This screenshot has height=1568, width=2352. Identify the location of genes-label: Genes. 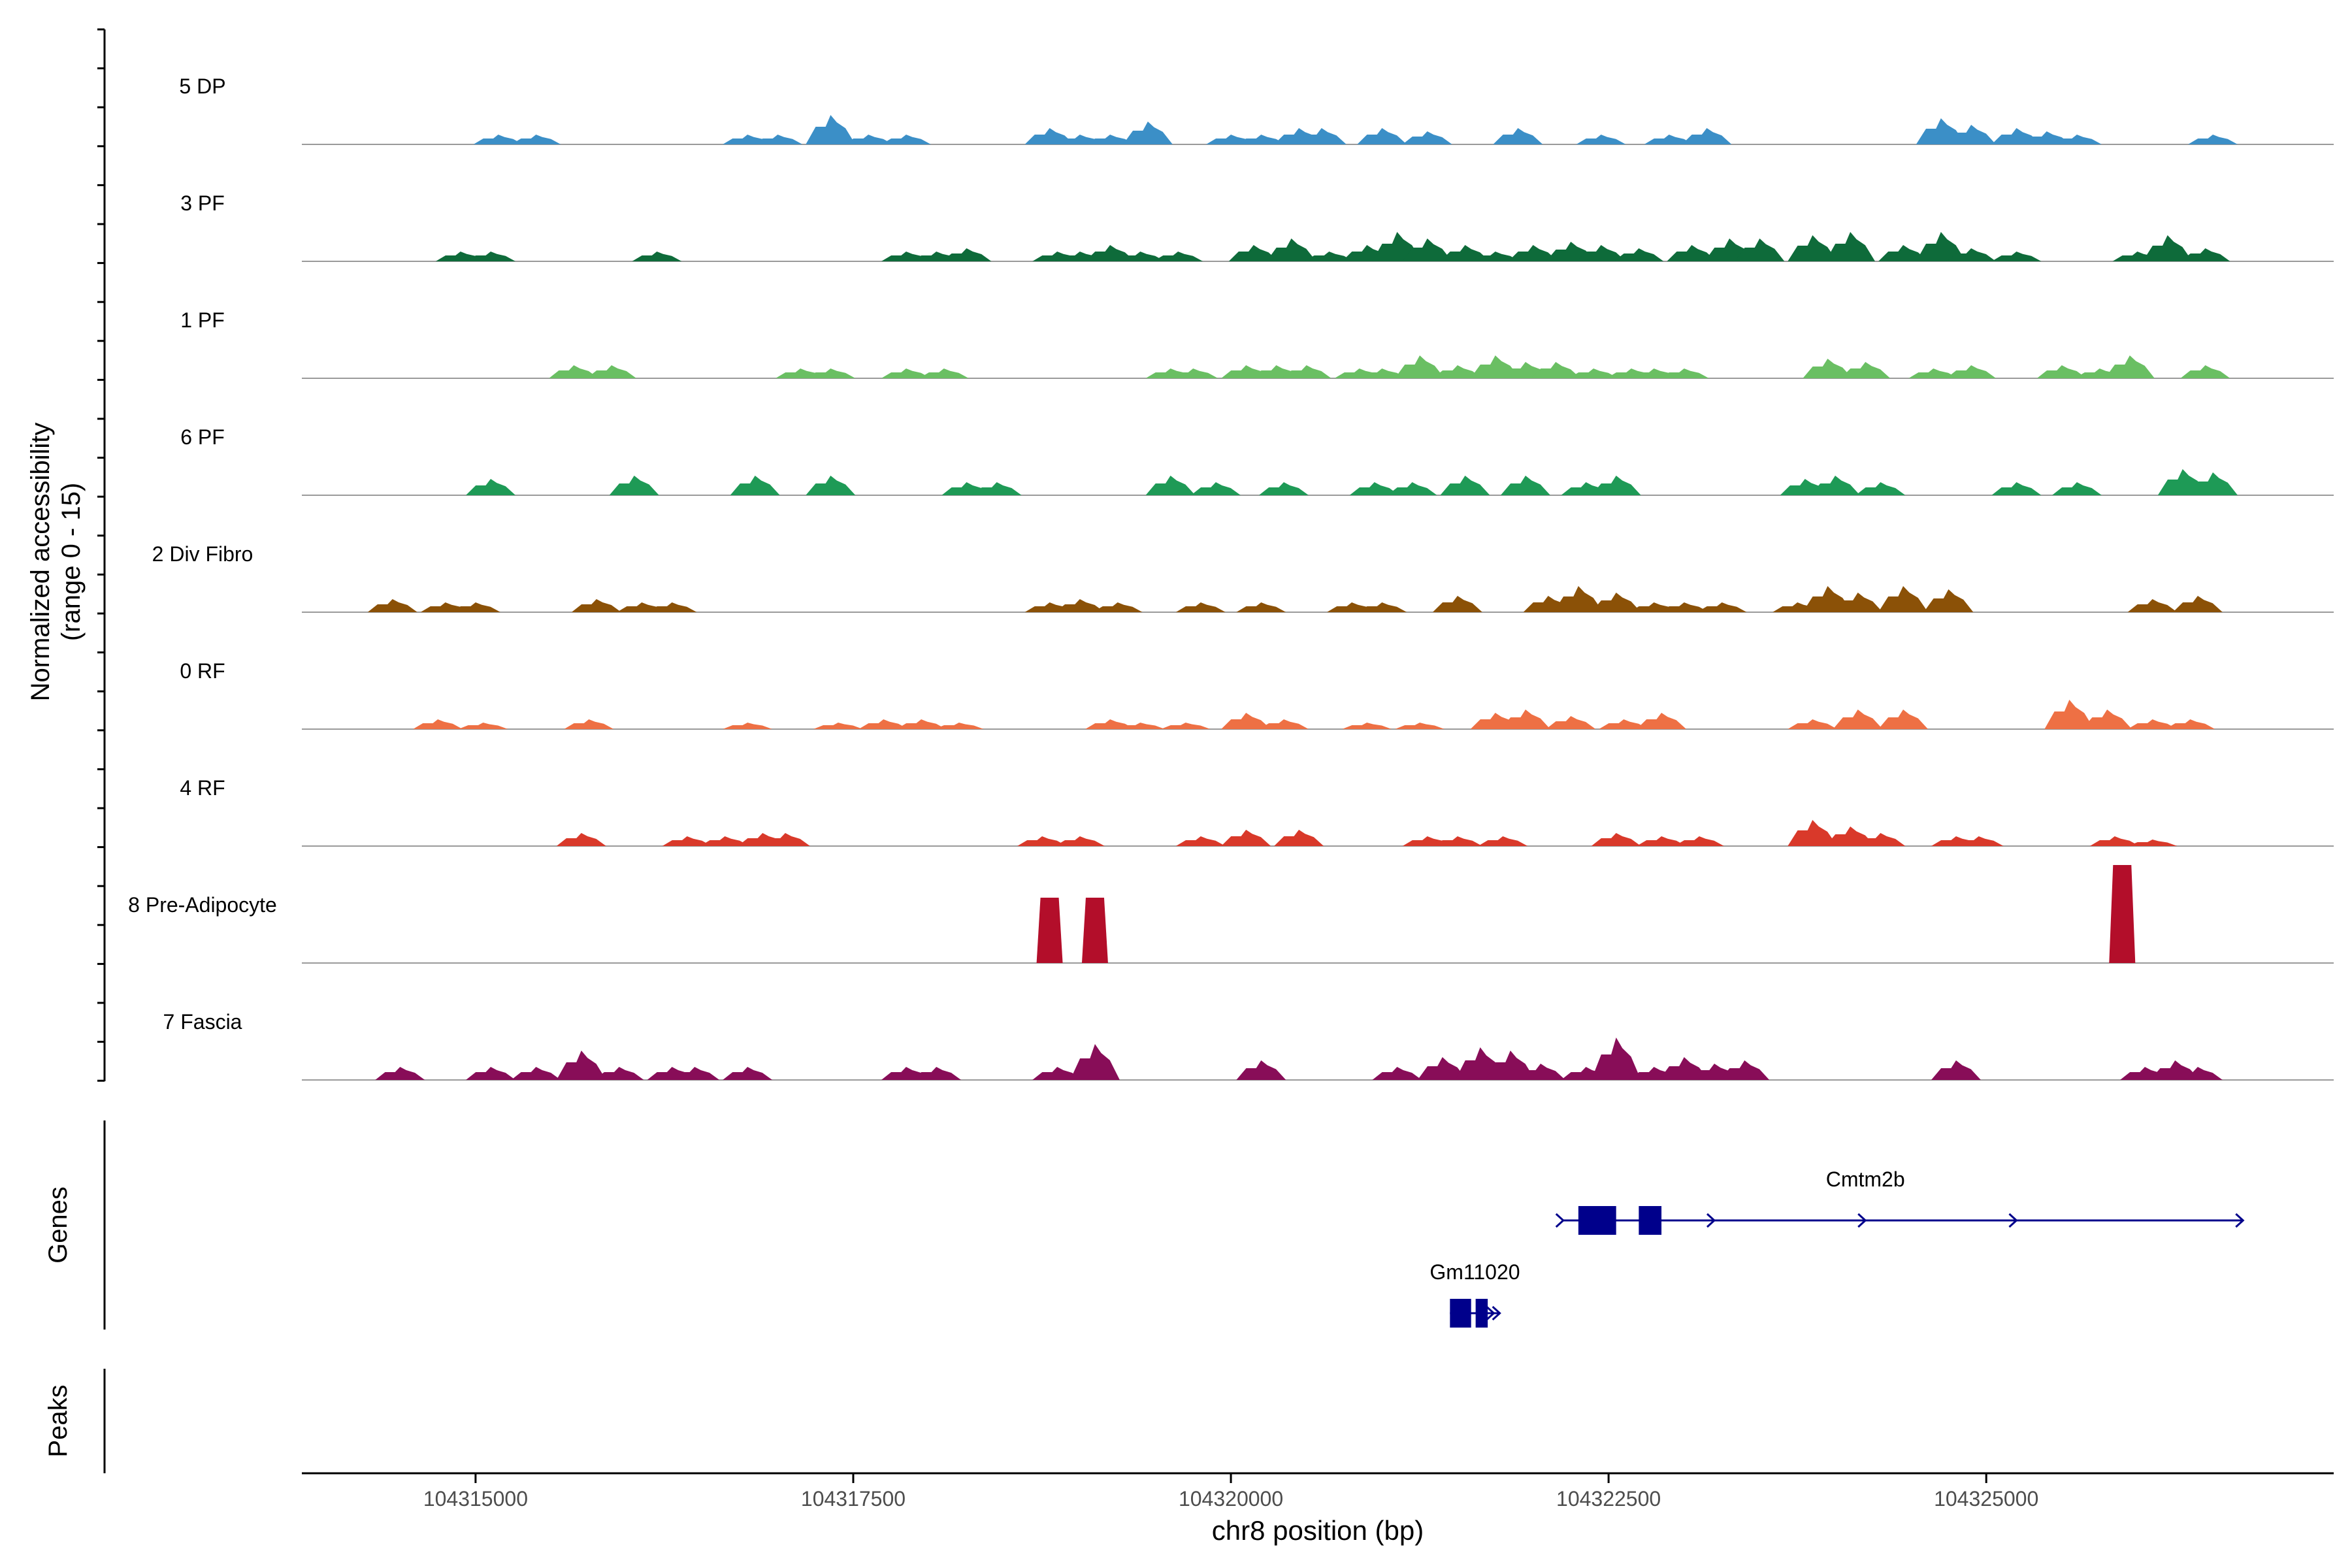
(58, 1225).